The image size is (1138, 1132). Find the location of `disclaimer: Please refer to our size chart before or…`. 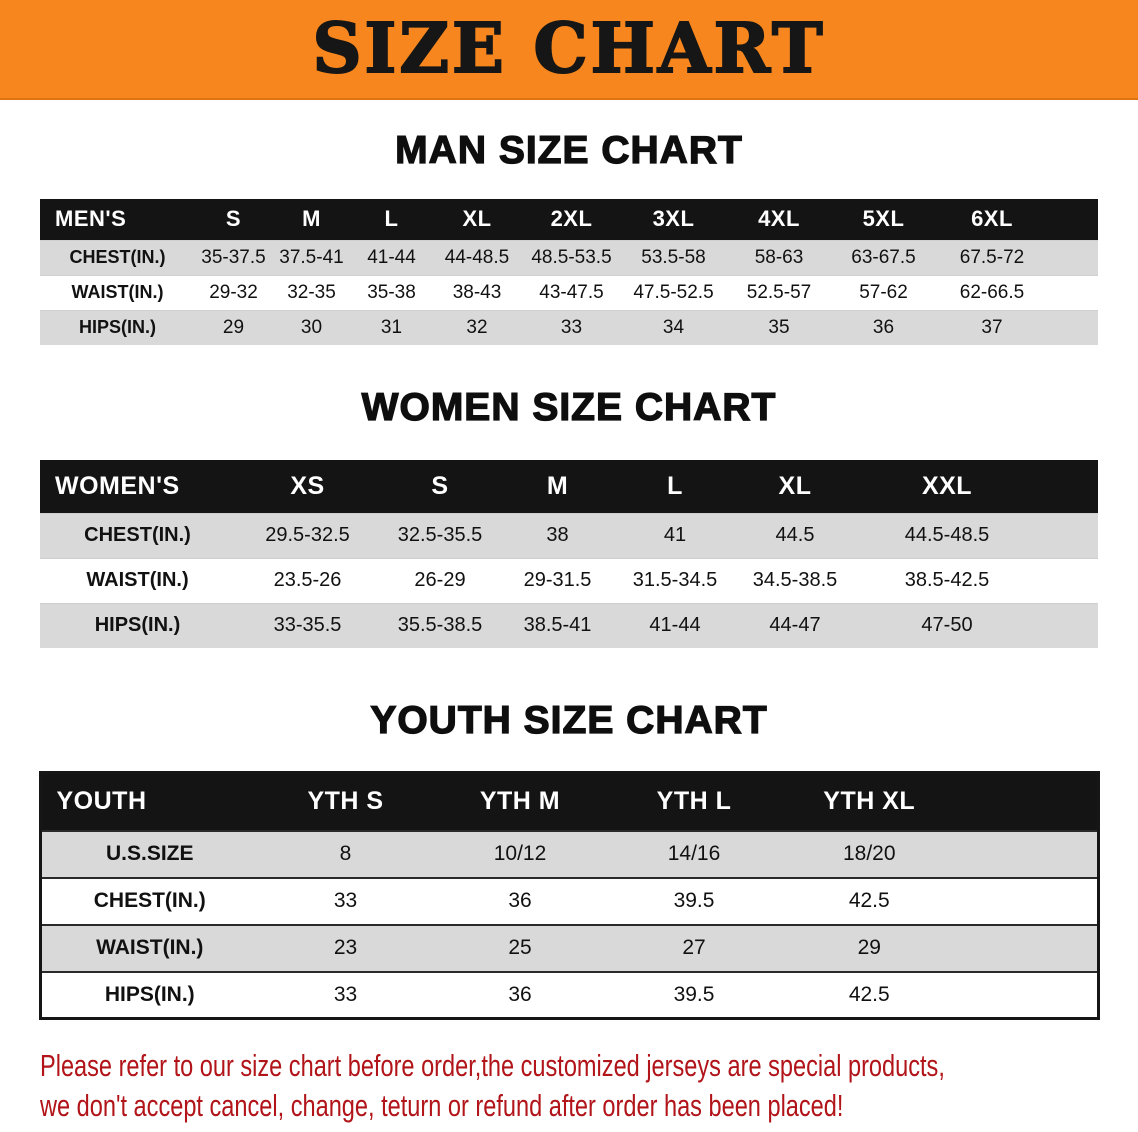

disclaimer: Please refer to our size chart before or… is located at coordinates (589, 1086).